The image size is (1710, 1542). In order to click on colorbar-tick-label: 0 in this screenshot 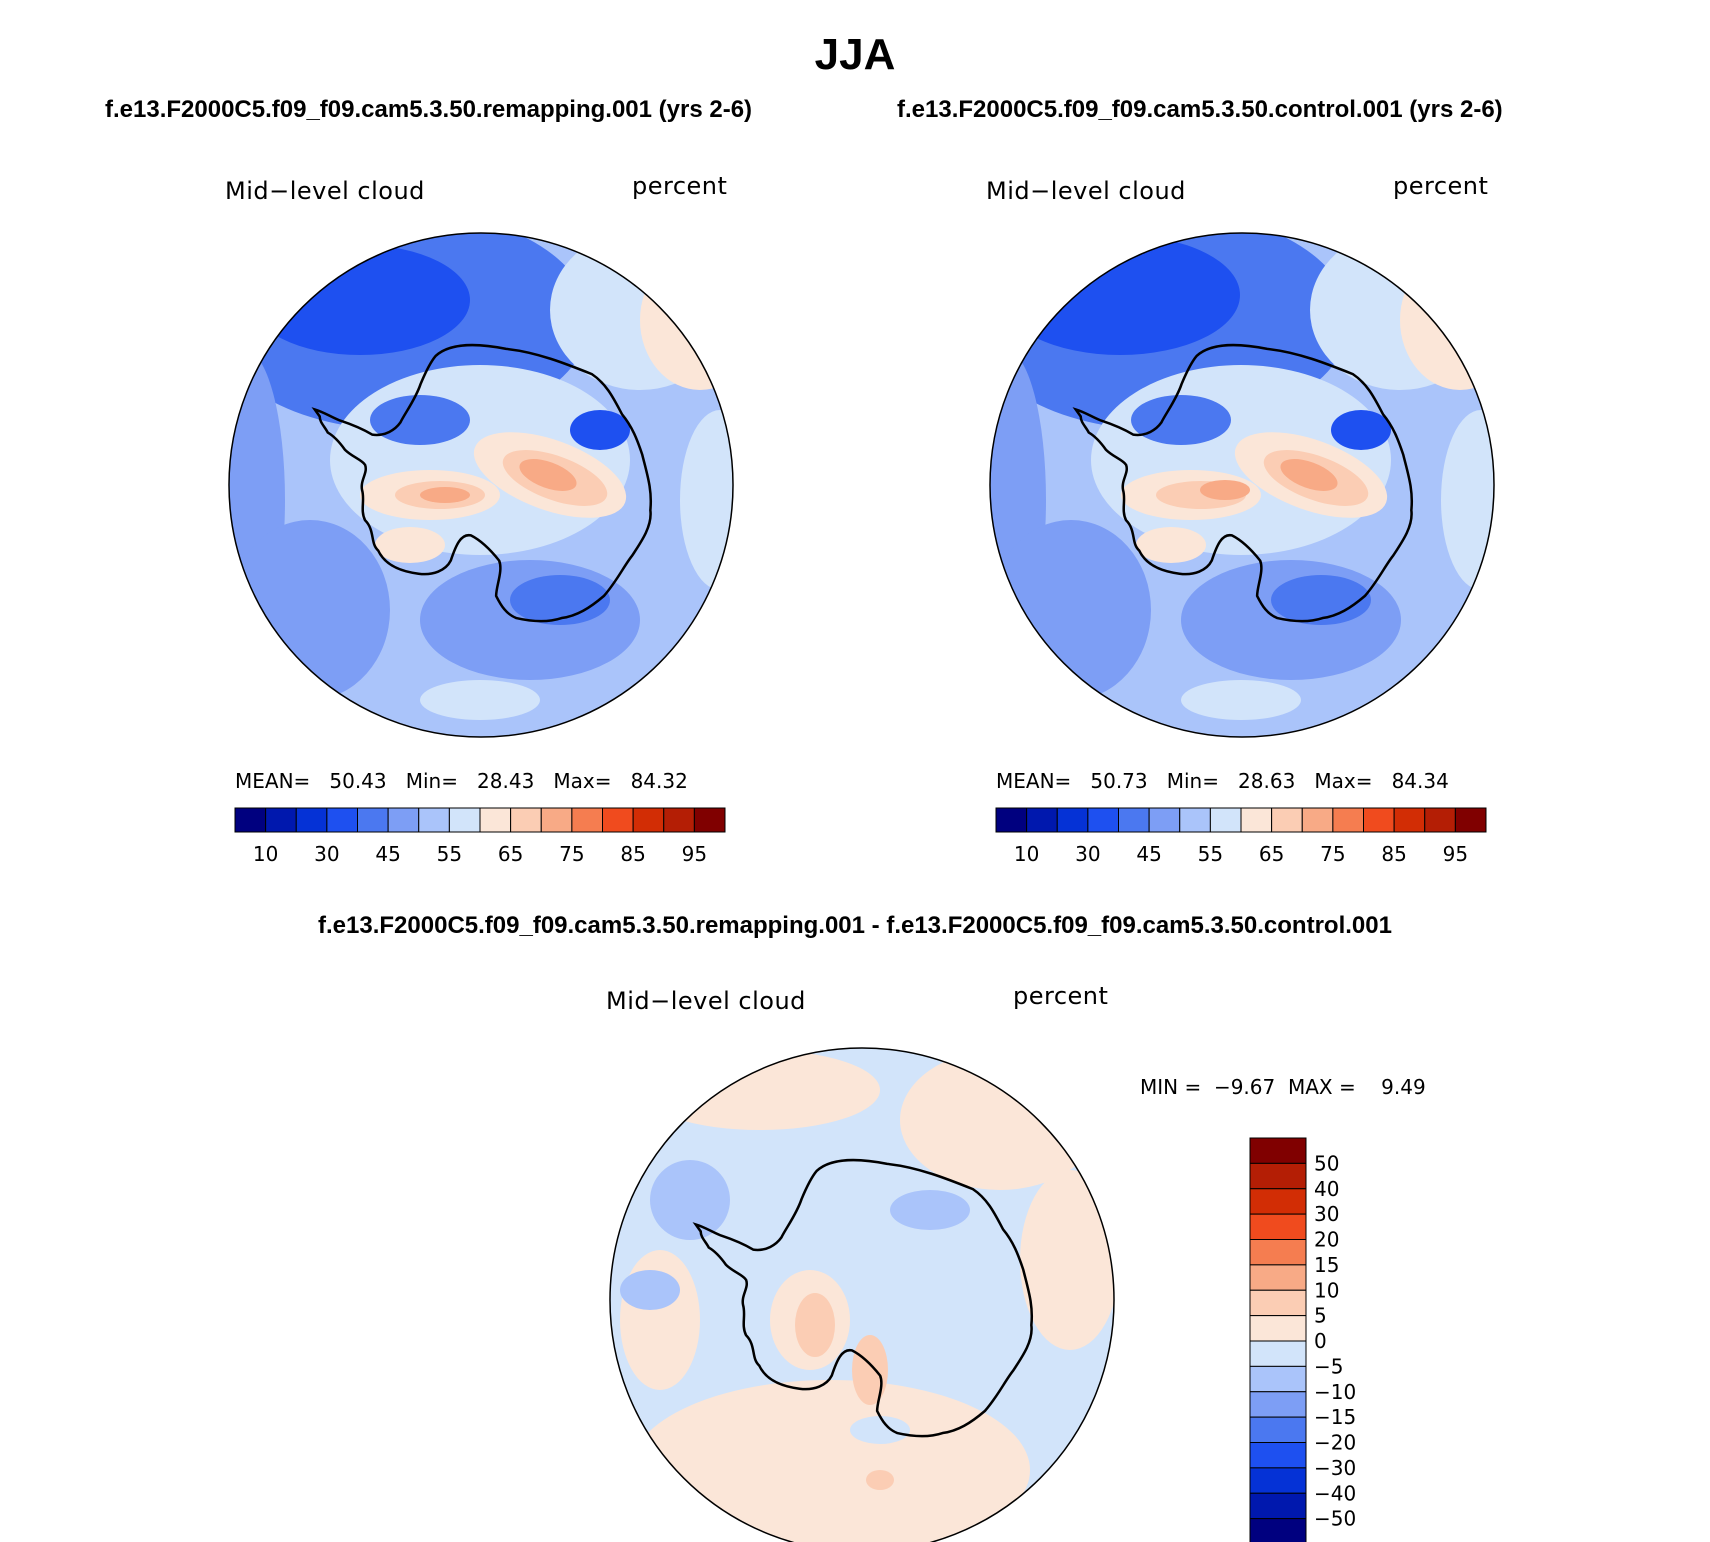, I will do `click(1320, 1341)`.